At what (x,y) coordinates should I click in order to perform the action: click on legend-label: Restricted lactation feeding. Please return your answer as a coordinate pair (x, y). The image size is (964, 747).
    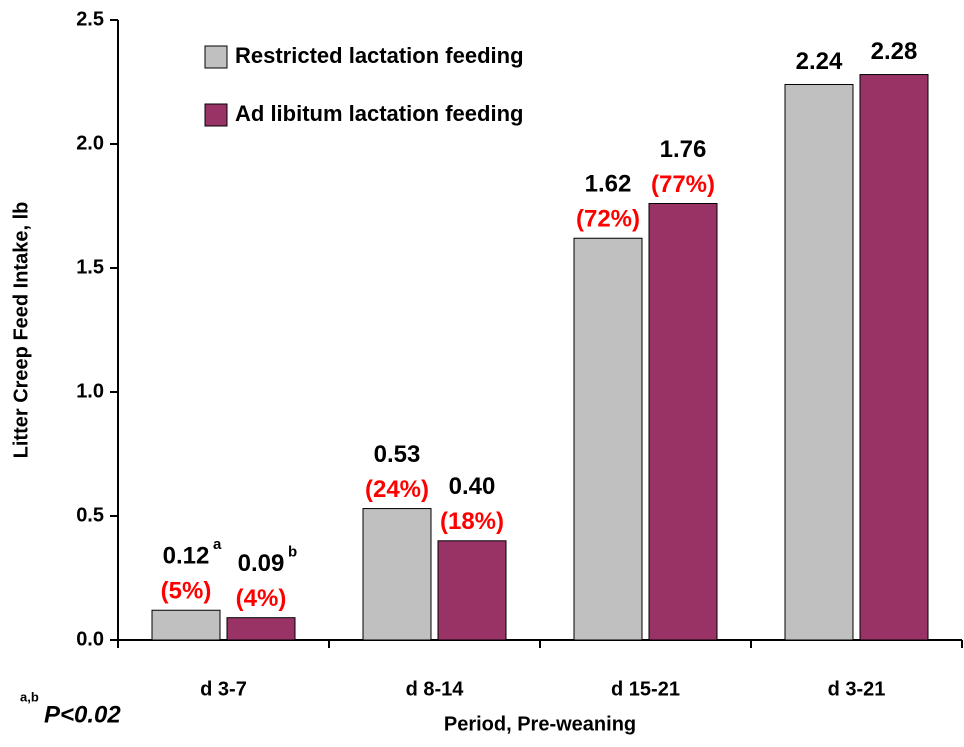
    Looking at the image, I should click on (379, 55).